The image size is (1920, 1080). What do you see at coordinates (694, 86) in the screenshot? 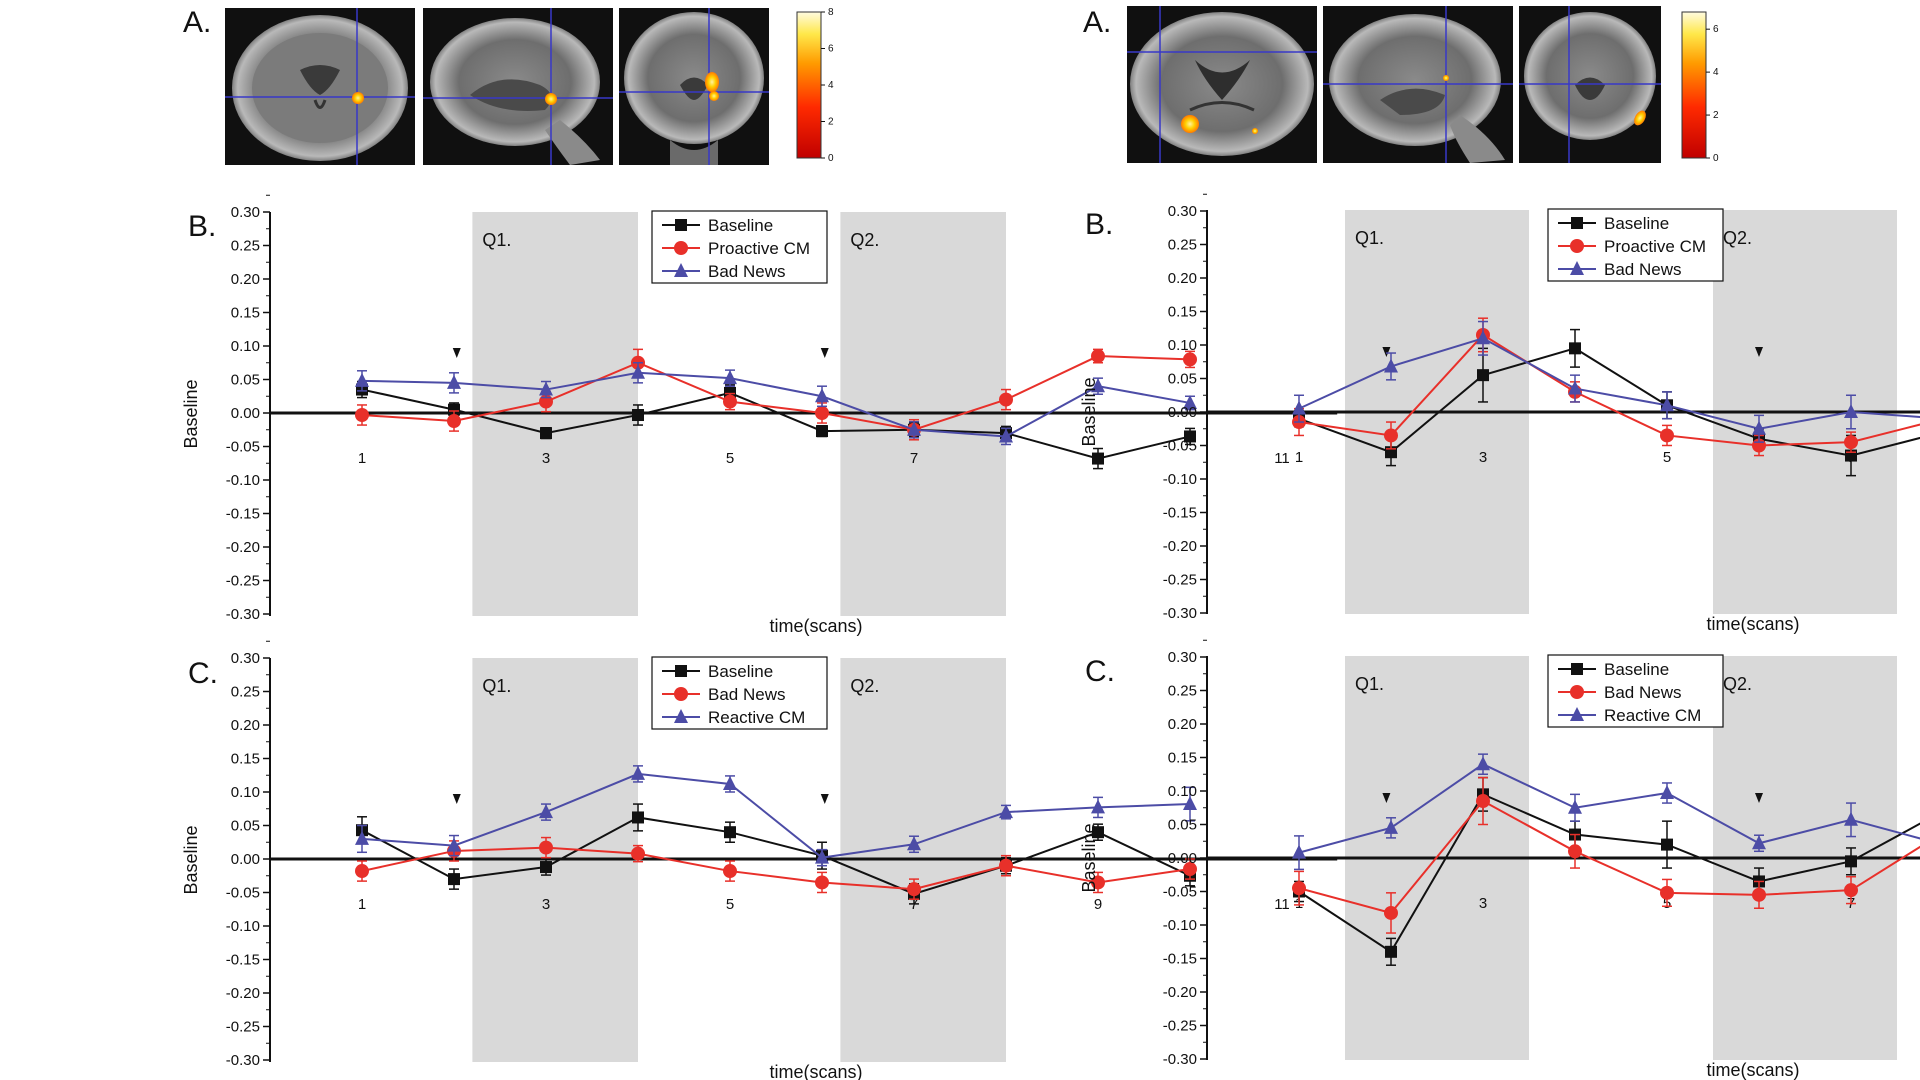
I see `brain-slice-coronal-left` at bounding box center [694, 86].